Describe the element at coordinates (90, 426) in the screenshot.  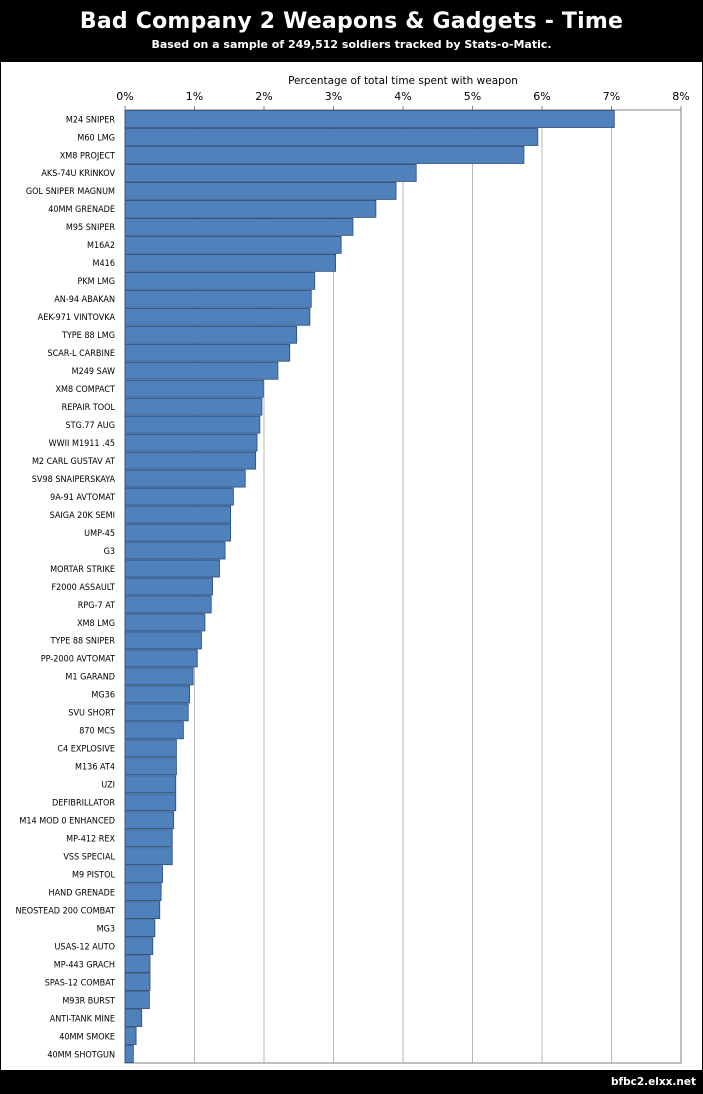
I see `category-label: STG.77 AUG` at that location.